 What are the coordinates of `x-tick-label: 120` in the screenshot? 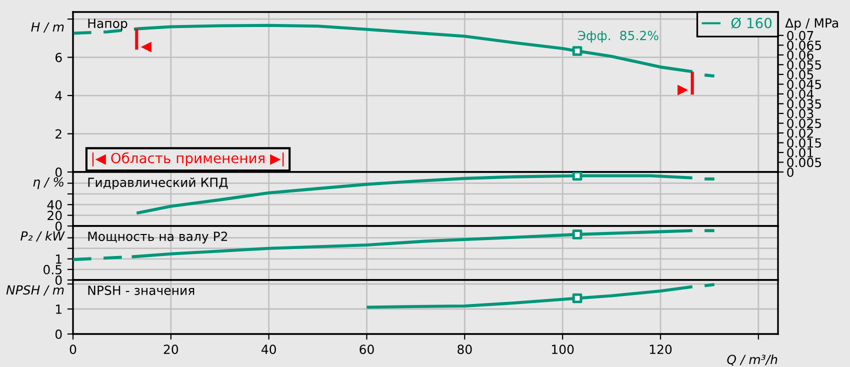 It's located at (661, 349).